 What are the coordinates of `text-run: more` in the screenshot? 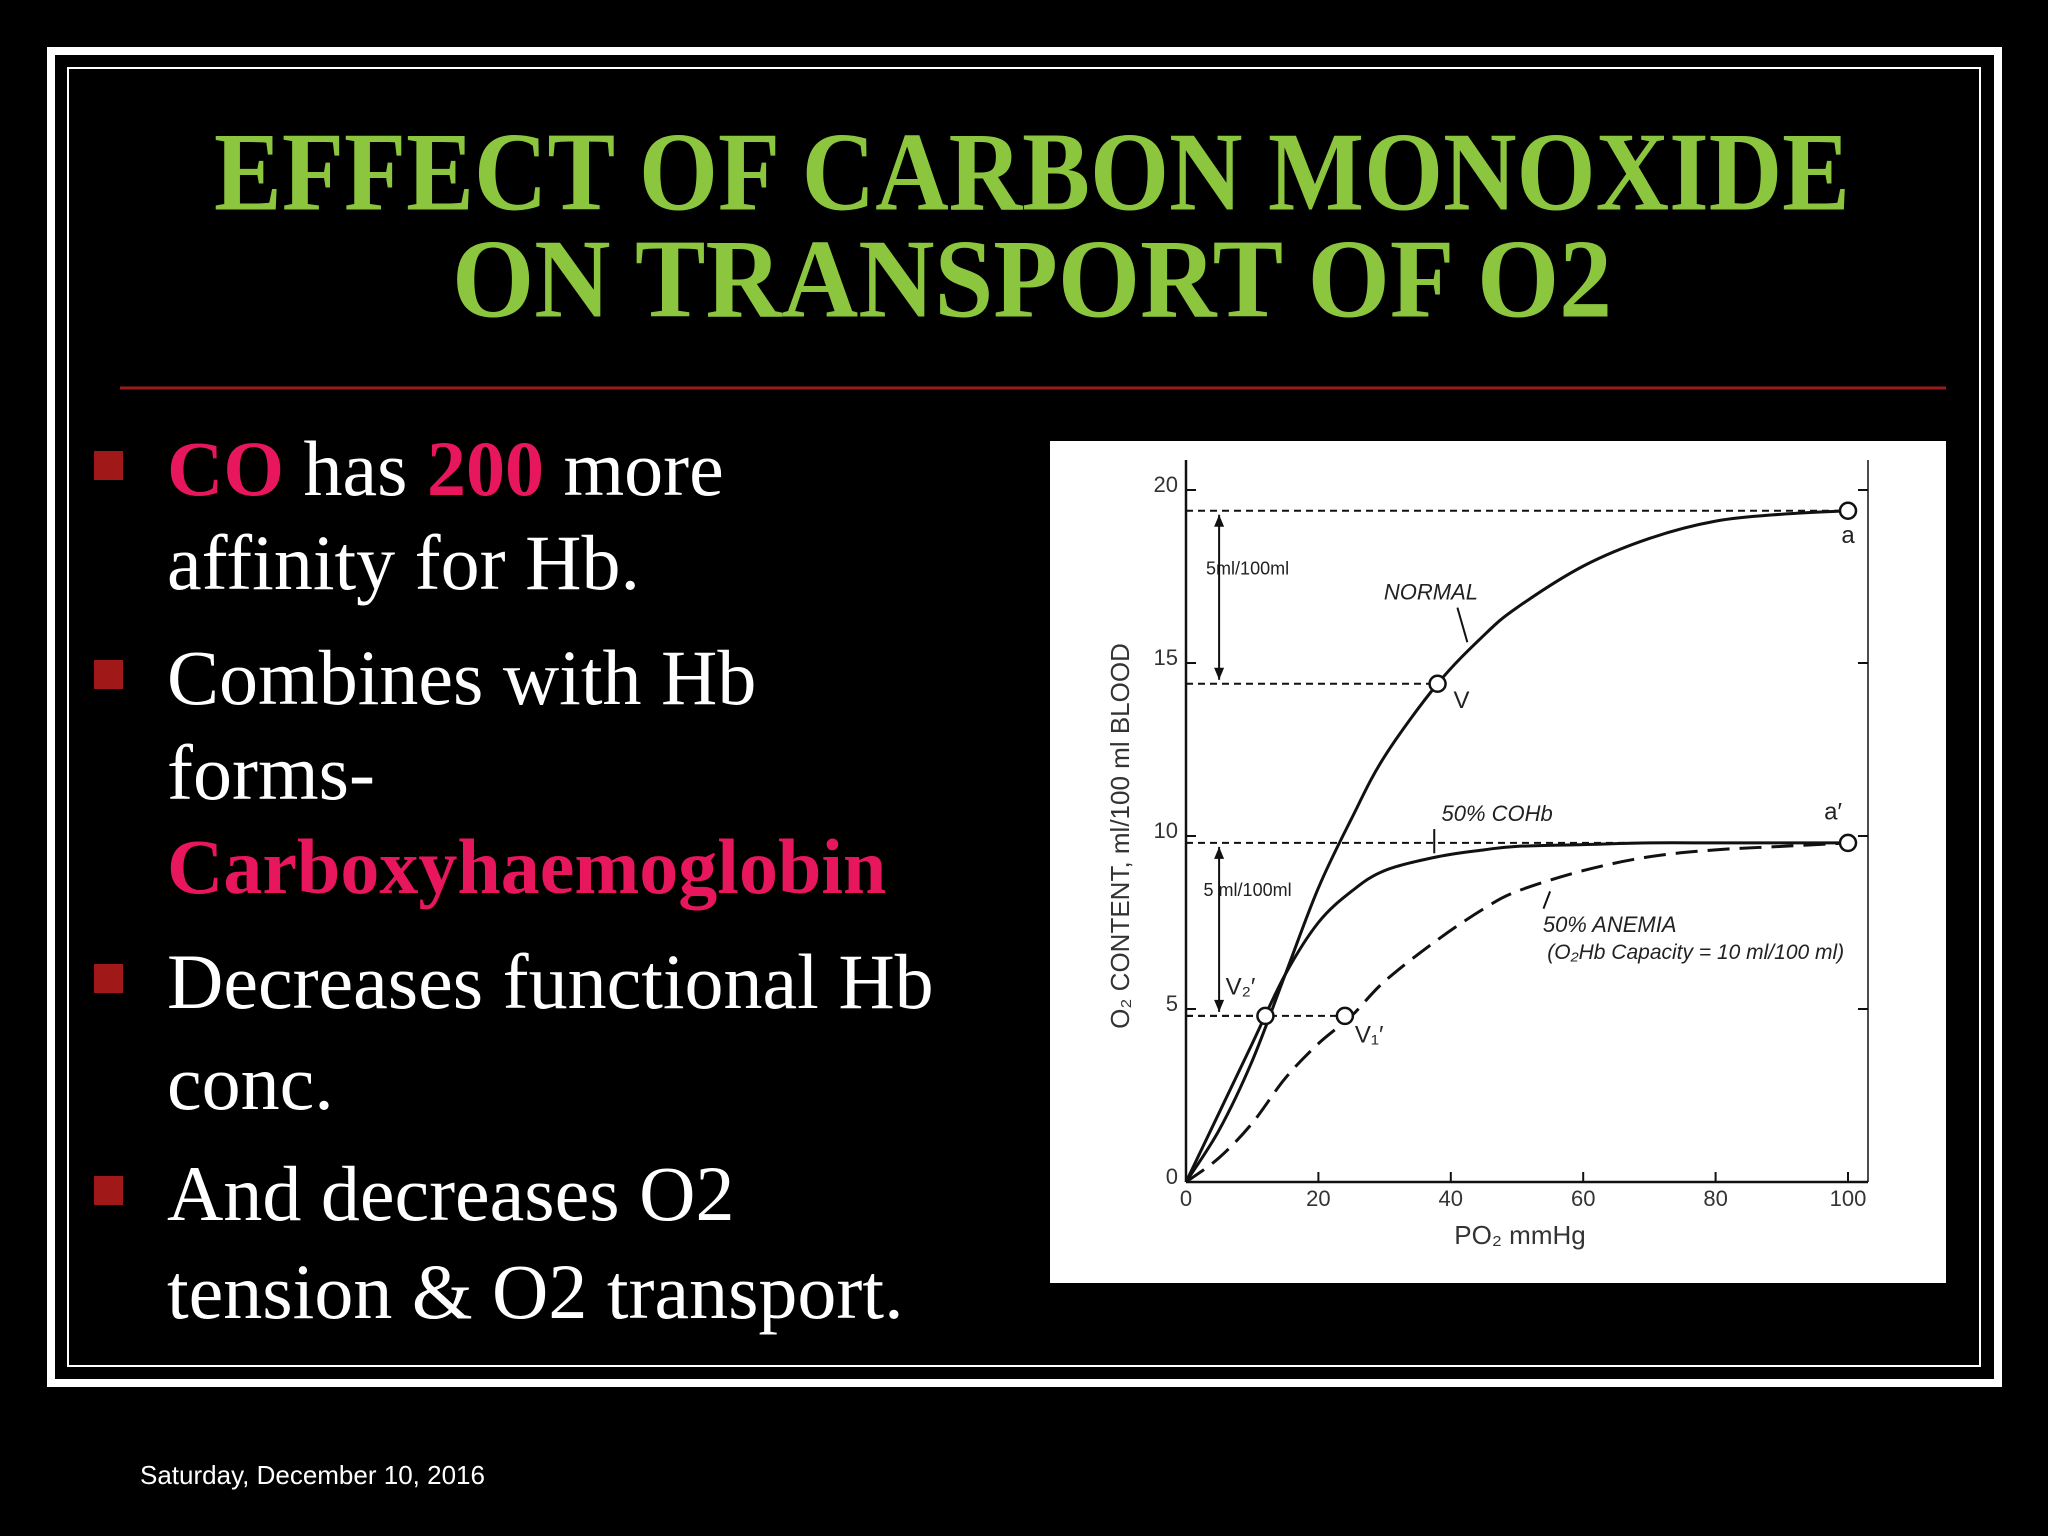 It's located at (634, 468).